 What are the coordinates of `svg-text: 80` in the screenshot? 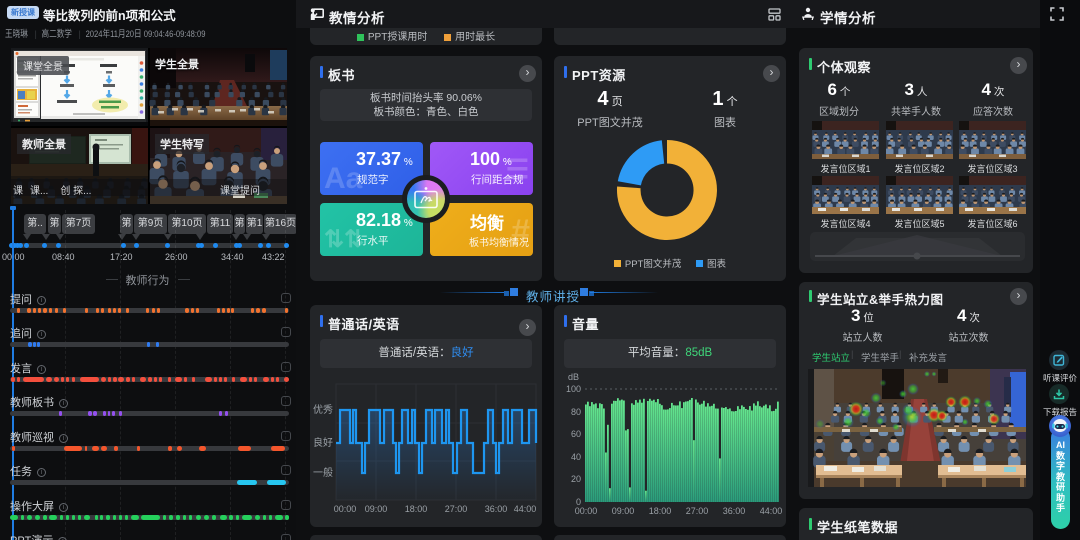 It's located at (576, 412).